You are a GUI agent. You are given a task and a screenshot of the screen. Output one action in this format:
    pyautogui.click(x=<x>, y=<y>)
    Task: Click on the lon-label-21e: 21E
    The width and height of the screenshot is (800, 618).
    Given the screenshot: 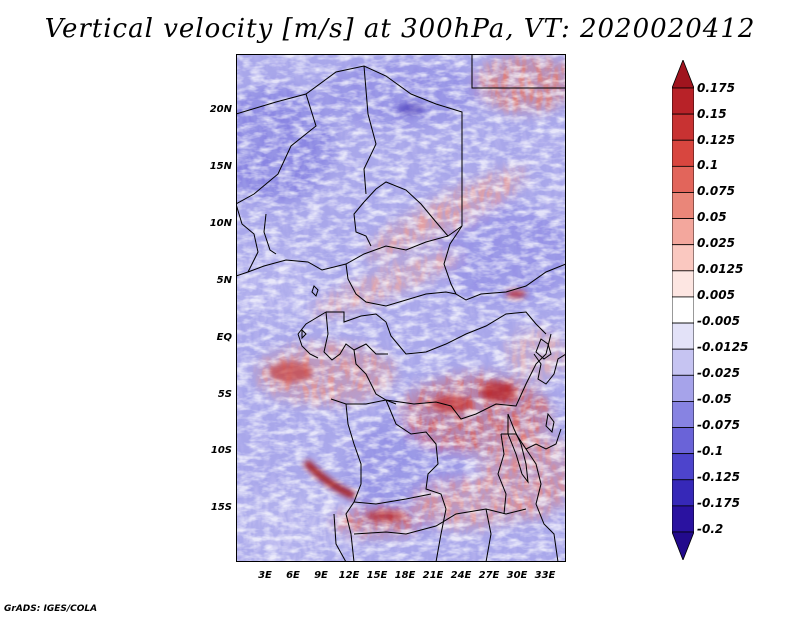 What is the action you would take?
    pyautogui.click(x=433, y=575)
    